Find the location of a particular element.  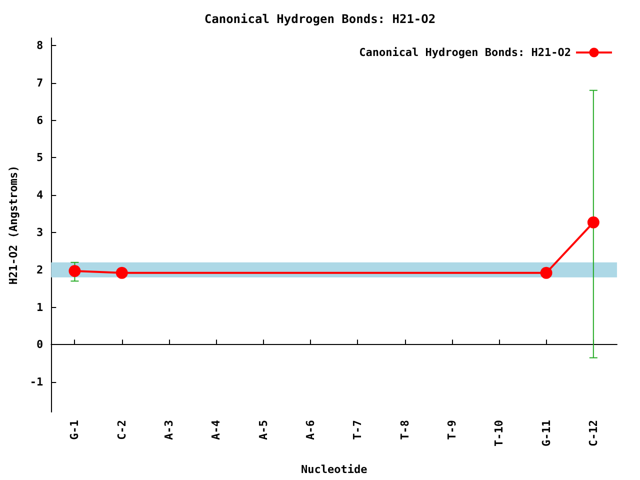

x-tick-label: A-4 is located at coordinates (216, 430).